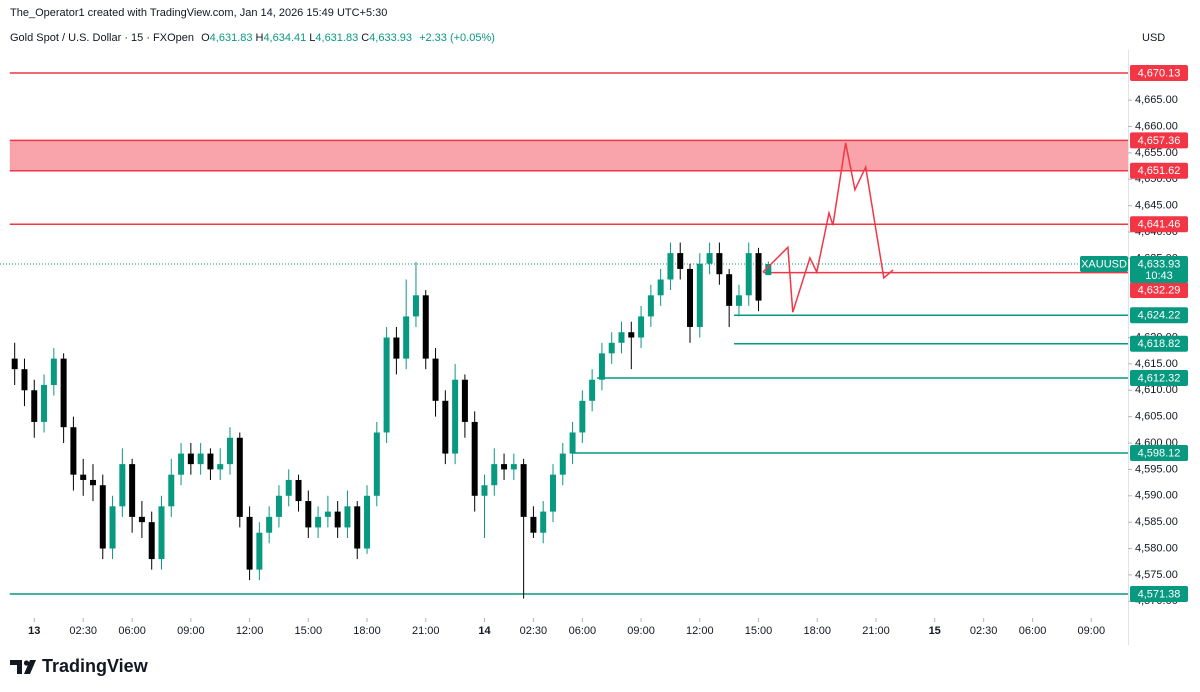 Image resolution: width=1200 pixels, height=692 pixels. I want to click on y-tick-label: 4,590.00, so click(1156, 496).